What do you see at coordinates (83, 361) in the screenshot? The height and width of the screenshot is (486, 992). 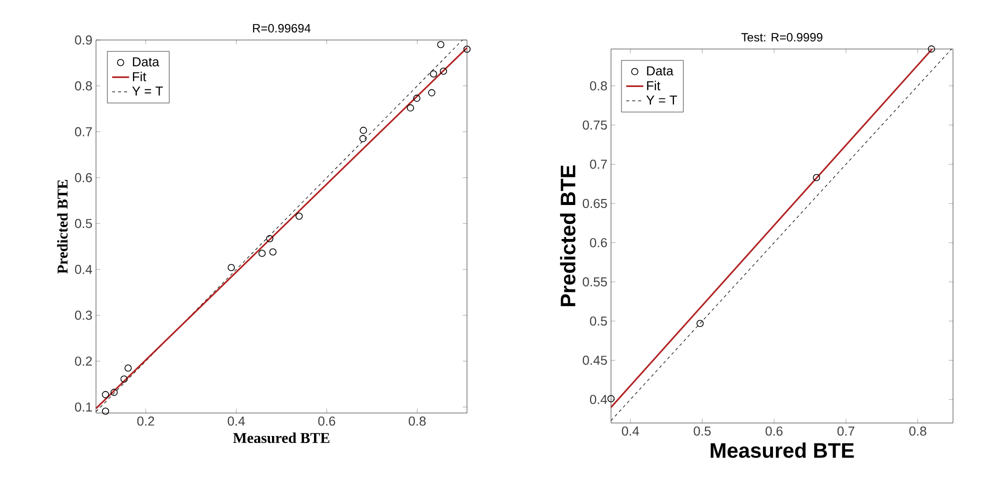 I see `y-tick-label: 0.2` at bounding box center [83, 361].